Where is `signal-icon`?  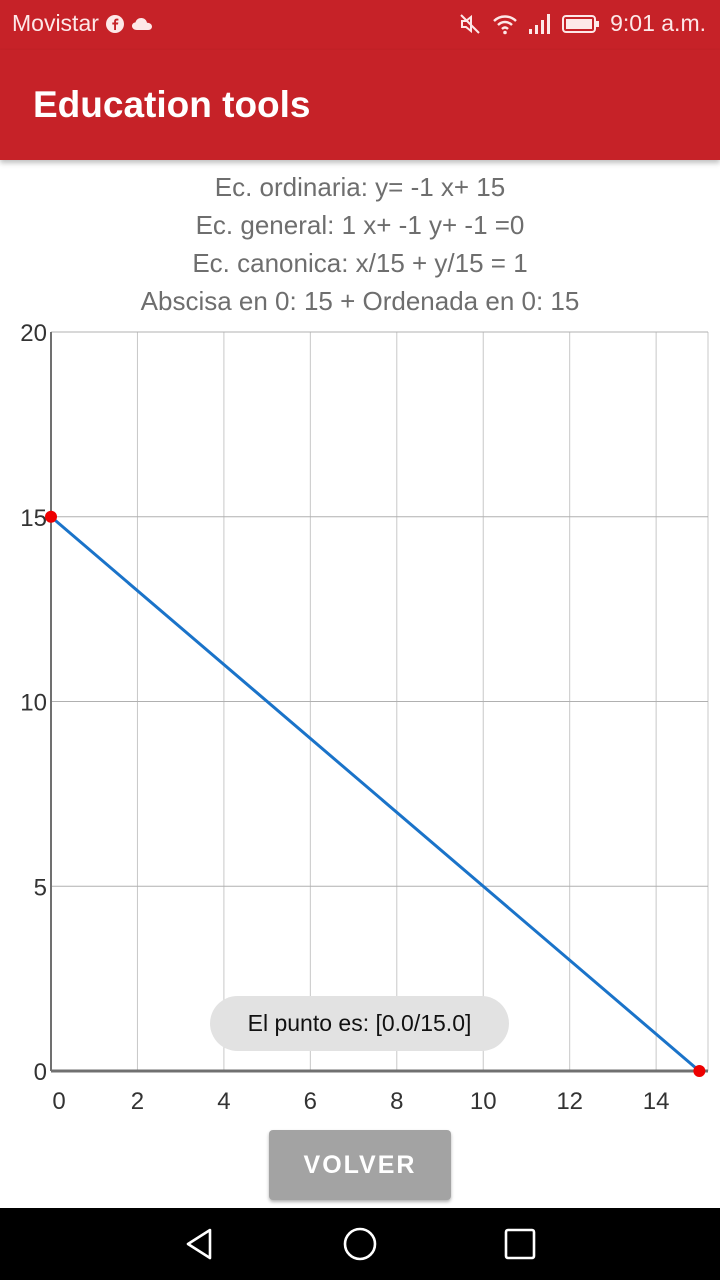 signal-icon is located at coordinates (540, 23).